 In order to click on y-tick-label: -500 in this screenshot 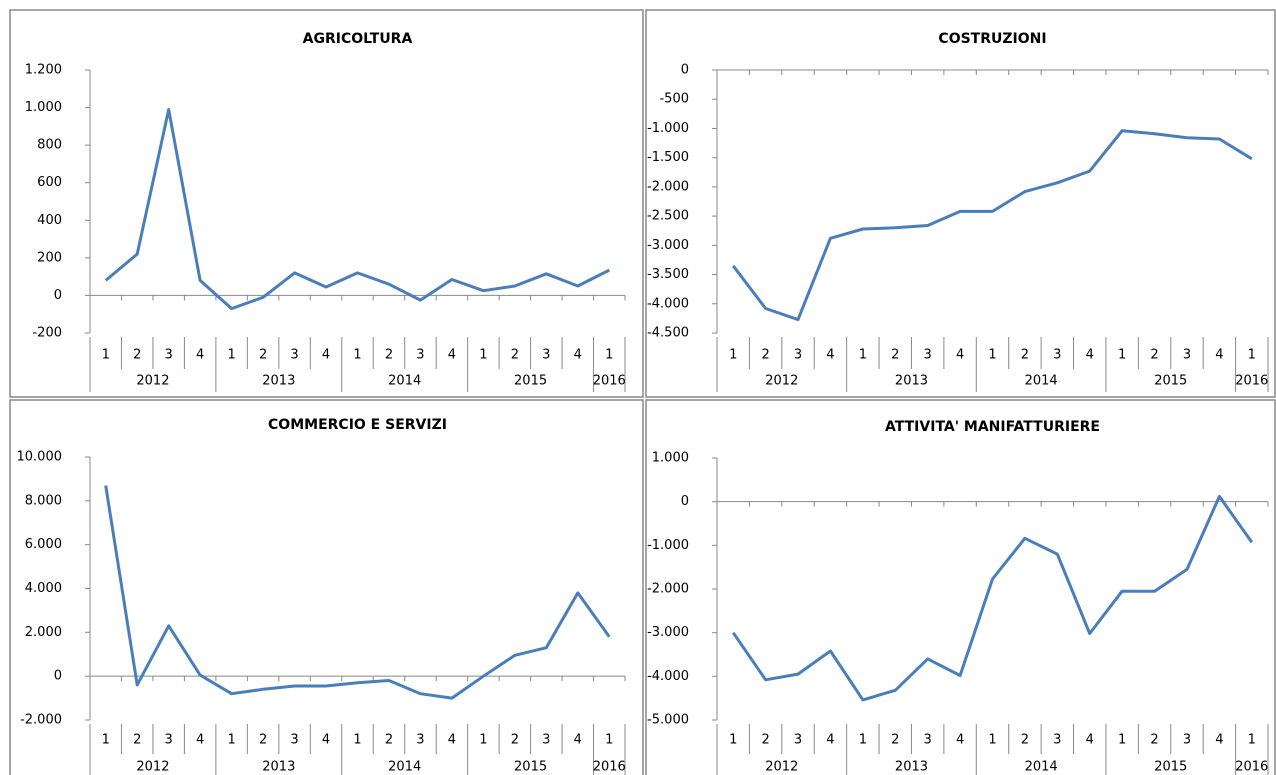, I will do `click(674, 99)`.